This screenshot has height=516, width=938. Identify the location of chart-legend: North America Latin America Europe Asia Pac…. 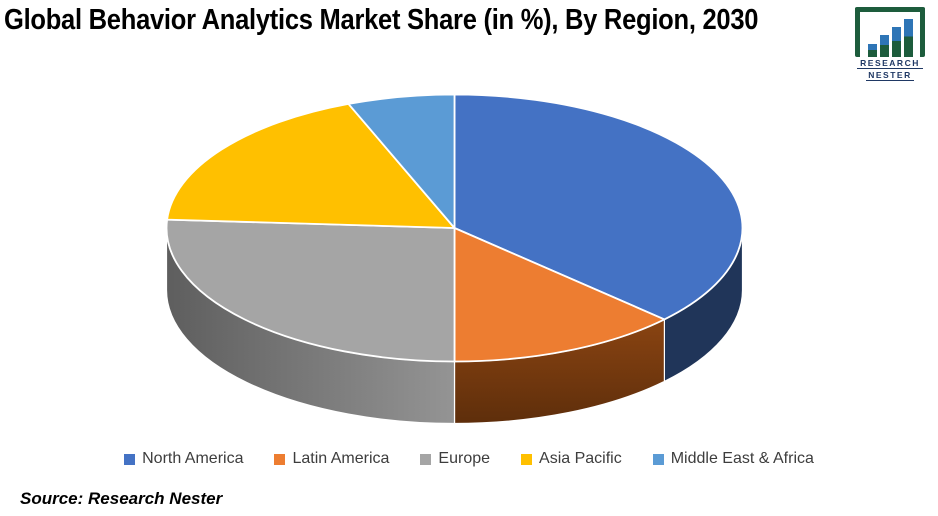
(469, 459).